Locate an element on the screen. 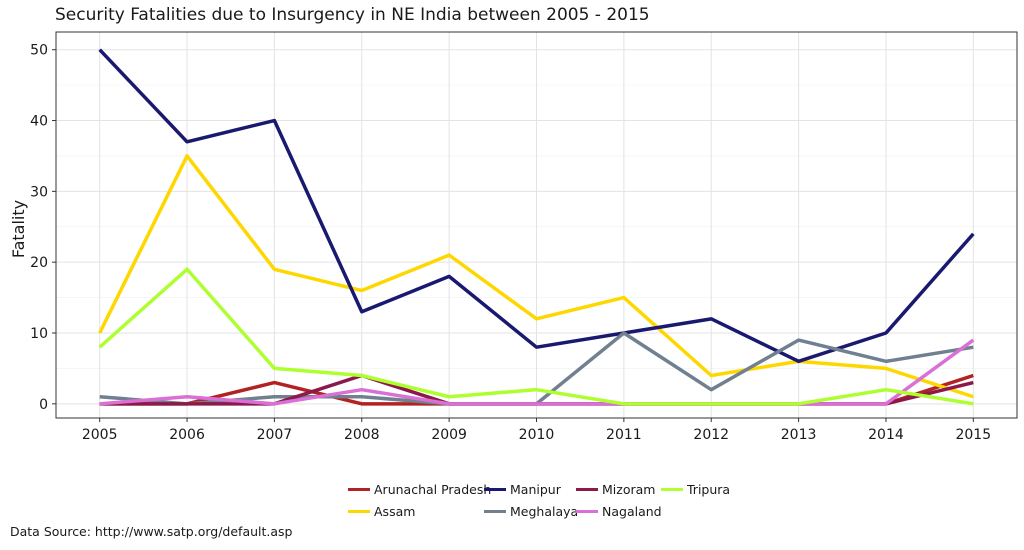 This screenshot has width=1024, height=550. x-tick-label: 2009 is located at coordinates (449, 435).